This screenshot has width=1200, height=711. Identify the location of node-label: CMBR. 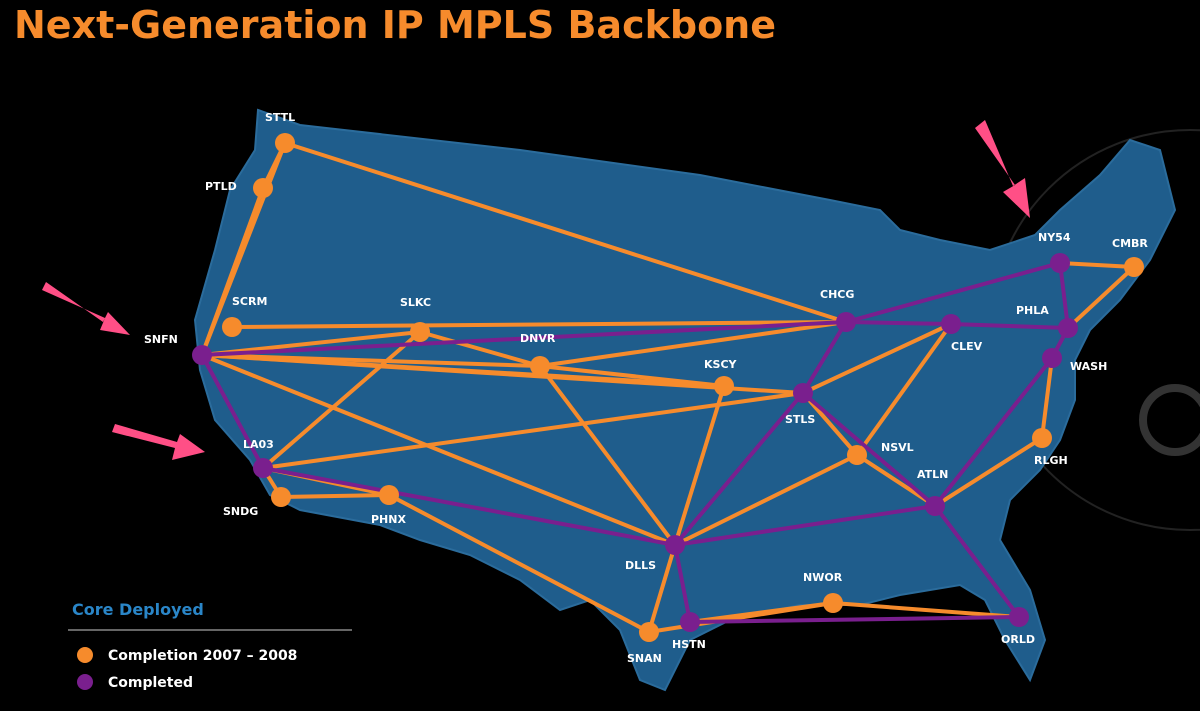
(1130, 243).